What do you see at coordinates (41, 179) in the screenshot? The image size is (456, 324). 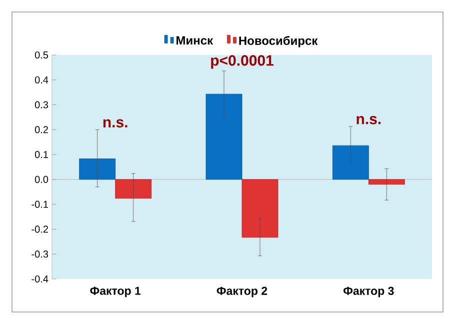 I see `y-tick-label: 0.0` at bounding box center [41, 179].